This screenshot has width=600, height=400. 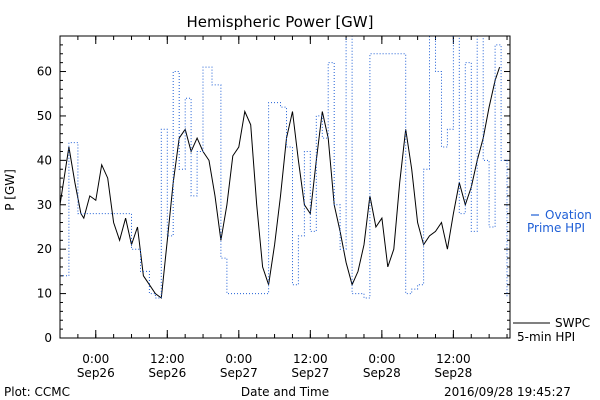 I want to click on y-axis-label: P [GW], so click(x=10, y=190).